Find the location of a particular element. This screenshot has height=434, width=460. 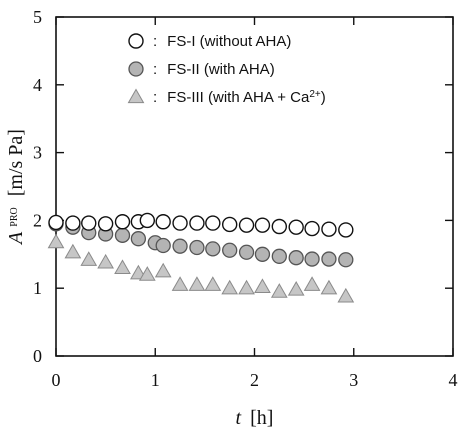

legend-tail: ) is located at coordinates (323, 97).